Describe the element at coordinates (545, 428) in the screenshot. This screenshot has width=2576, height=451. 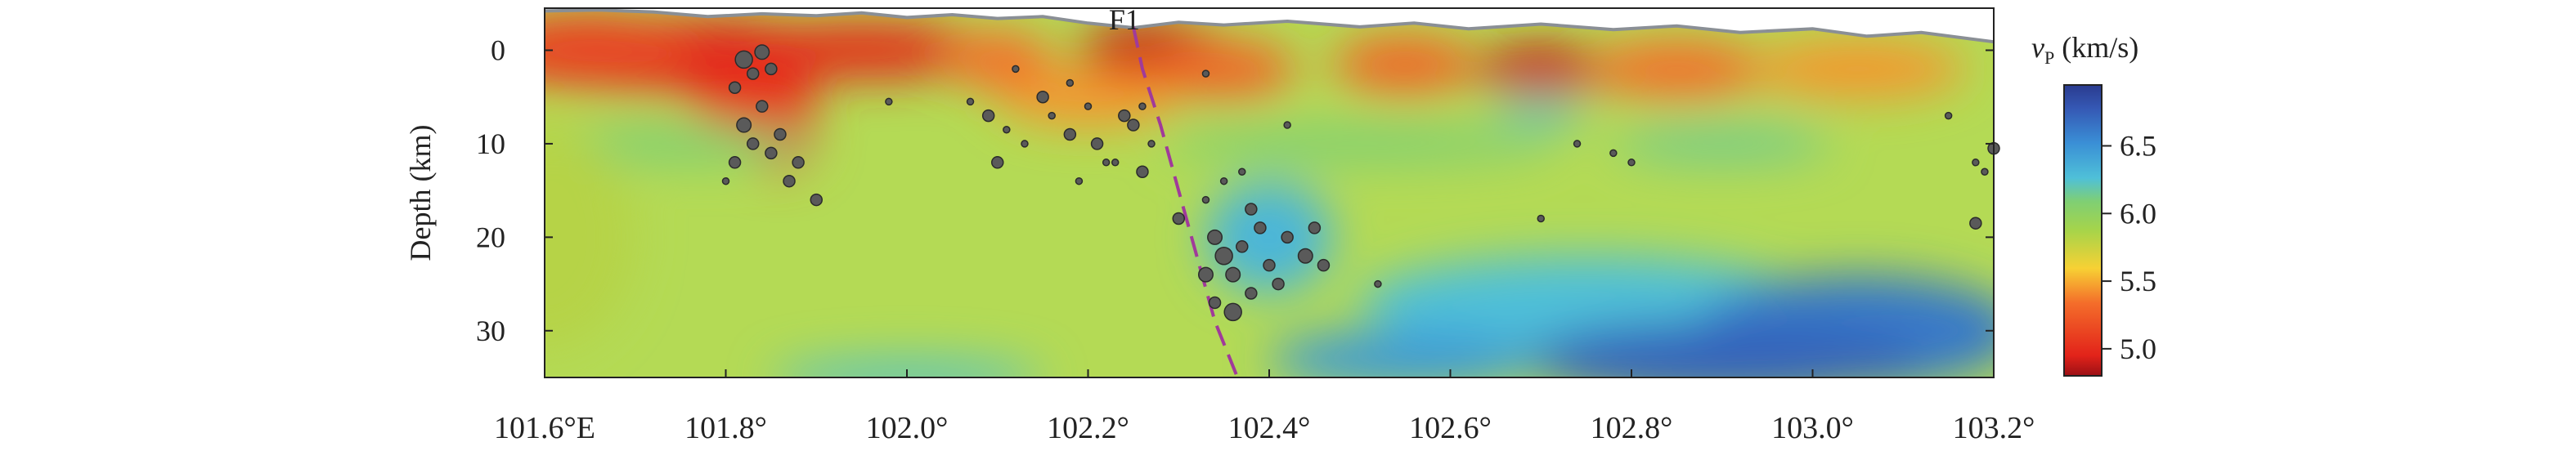
I see `x-tick-label: 101.6°E` at that location.